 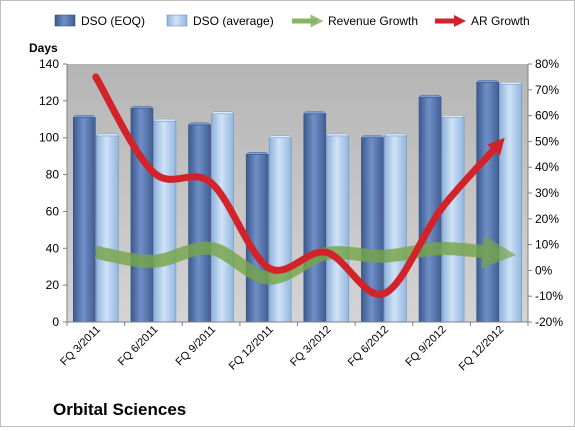 I want to click on legend-label-revenue-growth: Revenue Growth, so click(x=373, y=21).